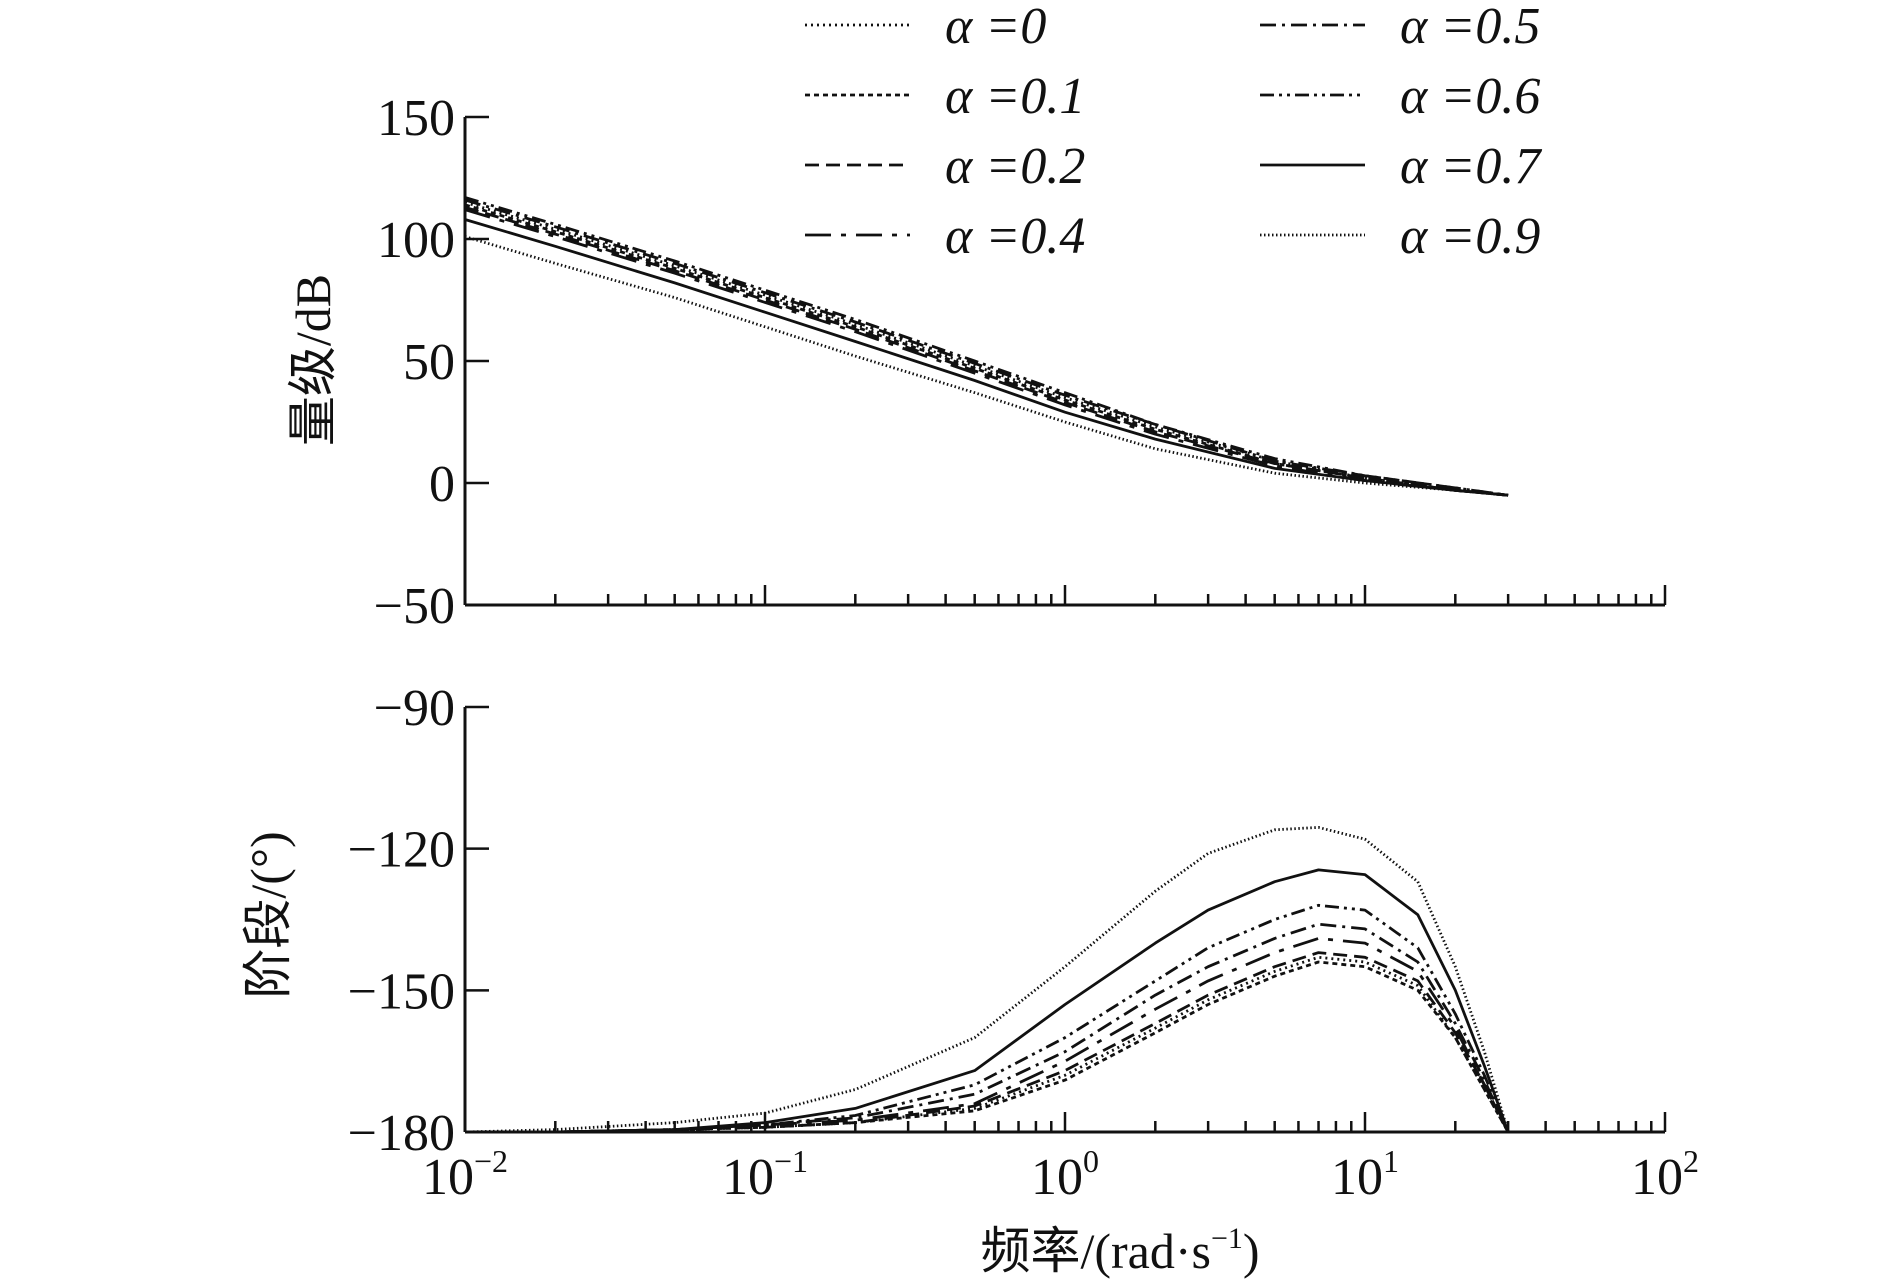 This screenshot has height=1286, width=1889. Describe the element at coordinates (401, 850) in the screenshot. I see `phase-ytick-label: −120` at that location.